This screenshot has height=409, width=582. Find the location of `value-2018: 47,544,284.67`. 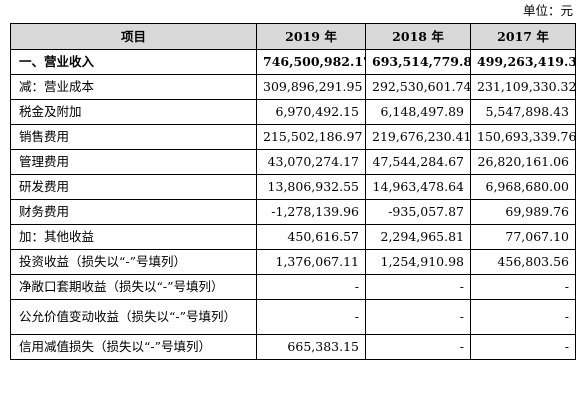

value-2018: 47,544,284.67 is located at coordinates (418, 162).